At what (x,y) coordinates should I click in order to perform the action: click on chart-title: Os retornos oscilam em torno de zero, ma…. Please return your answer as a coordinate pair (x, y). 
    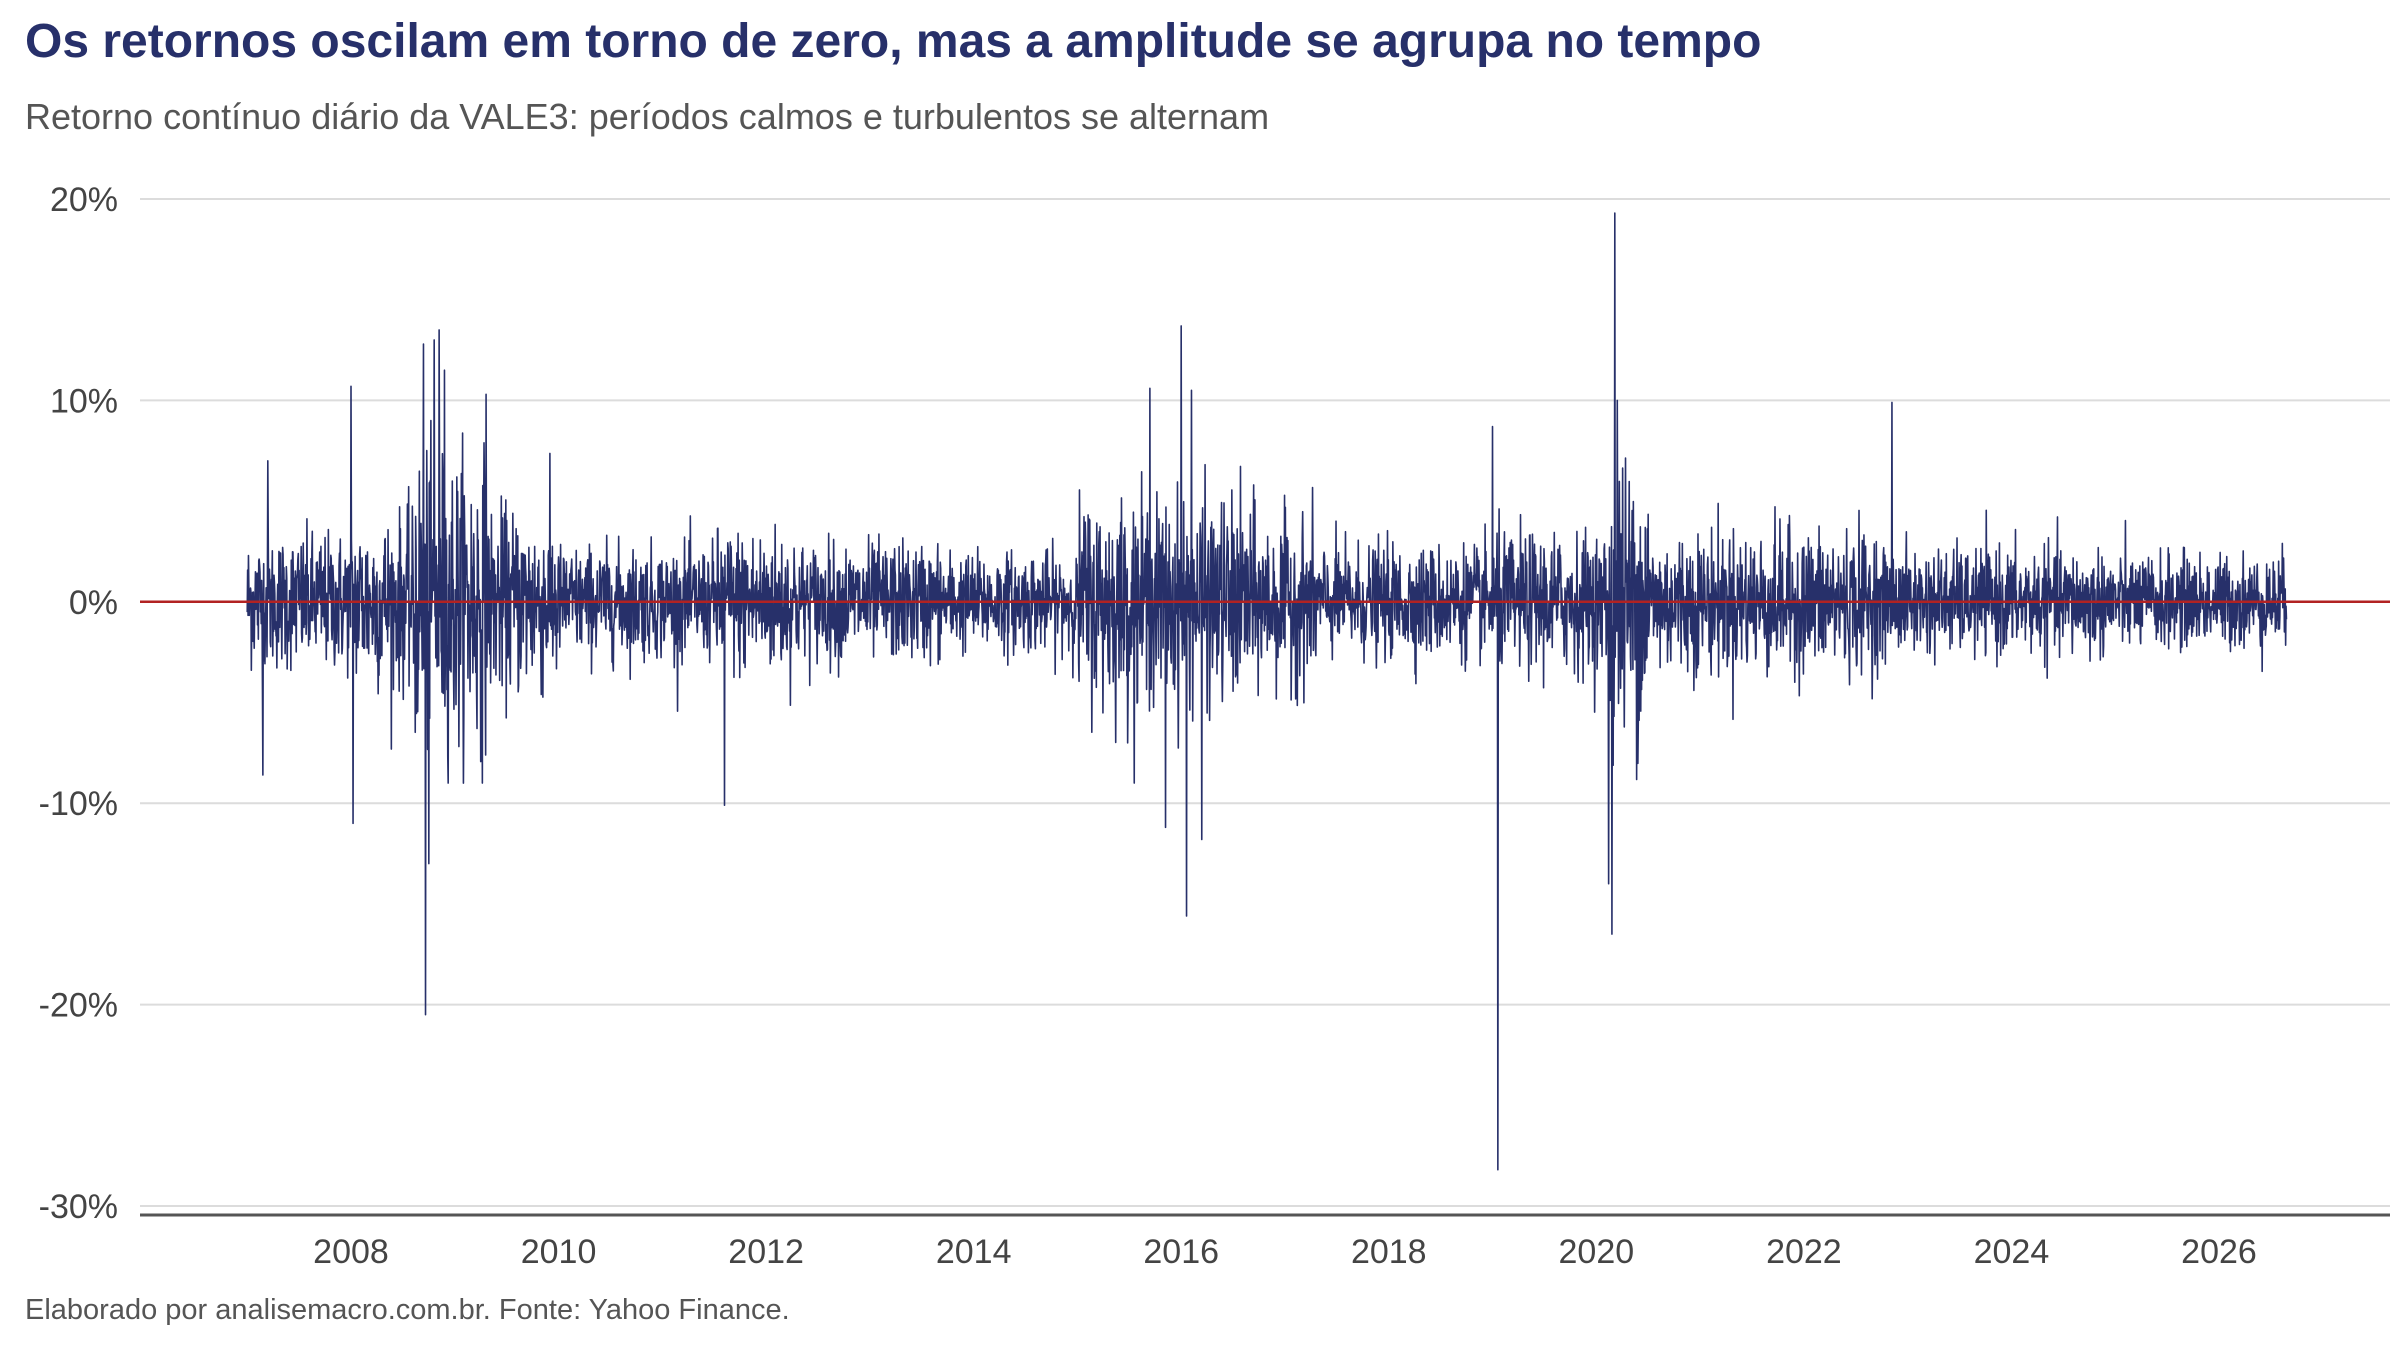
    Looking at the image, I should click on (893, 41).